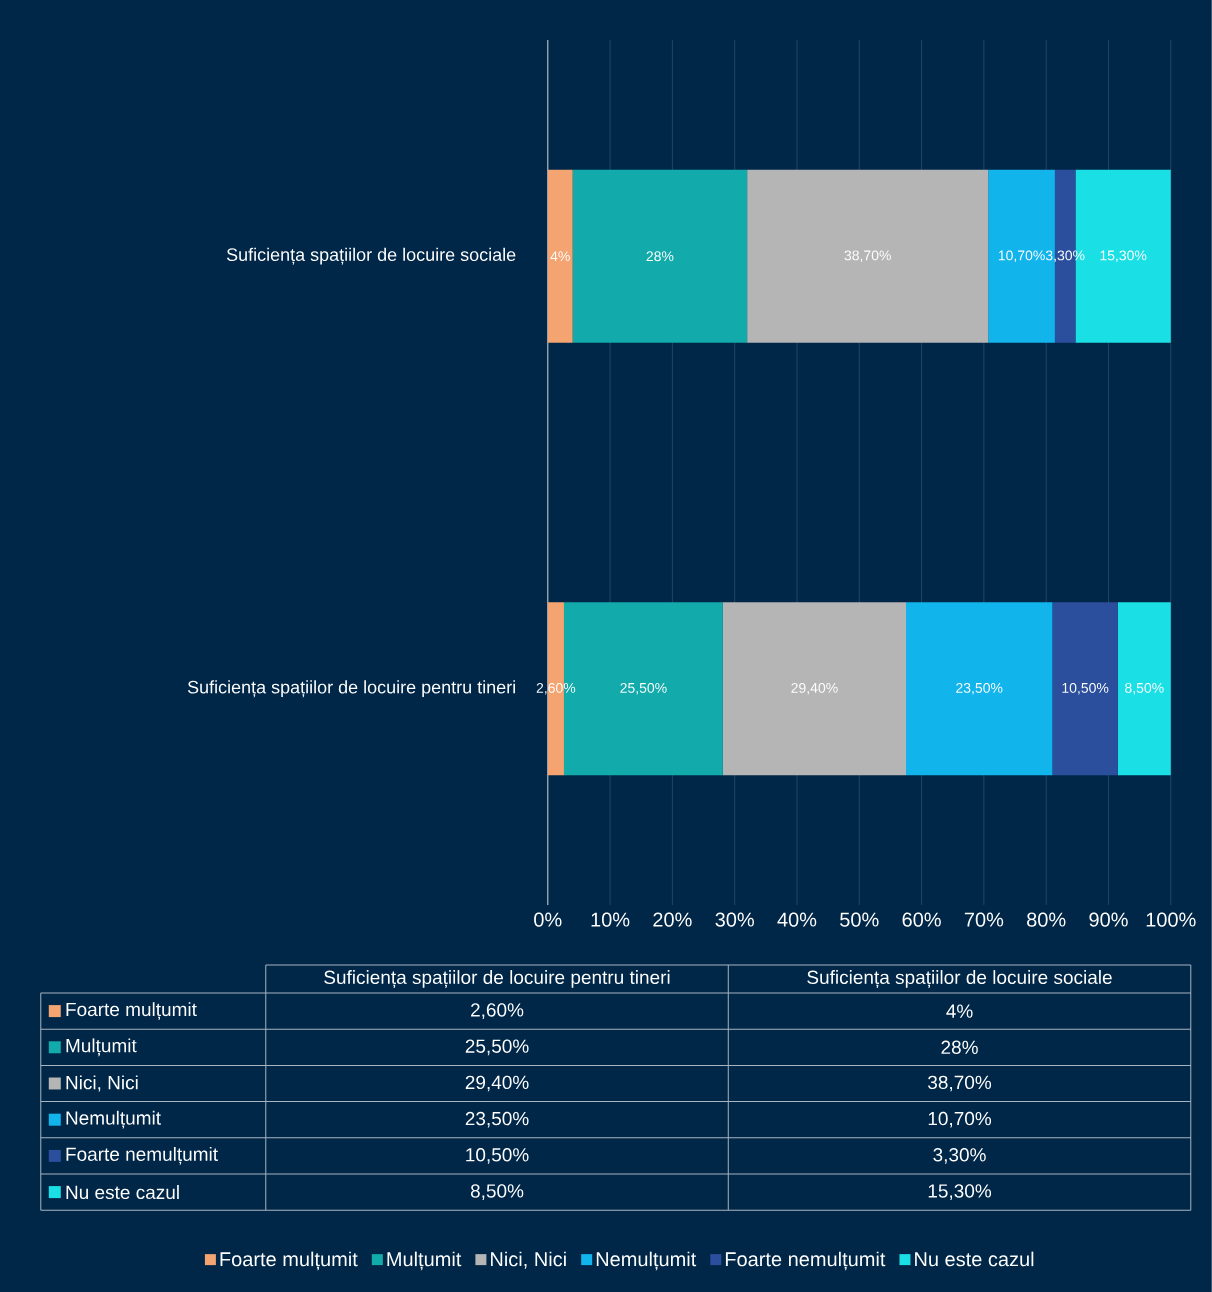 Image resolution: width=1212 pixels, height=1292 pixels. I want to click on x-tick-label: 30%, so click(735, 919).